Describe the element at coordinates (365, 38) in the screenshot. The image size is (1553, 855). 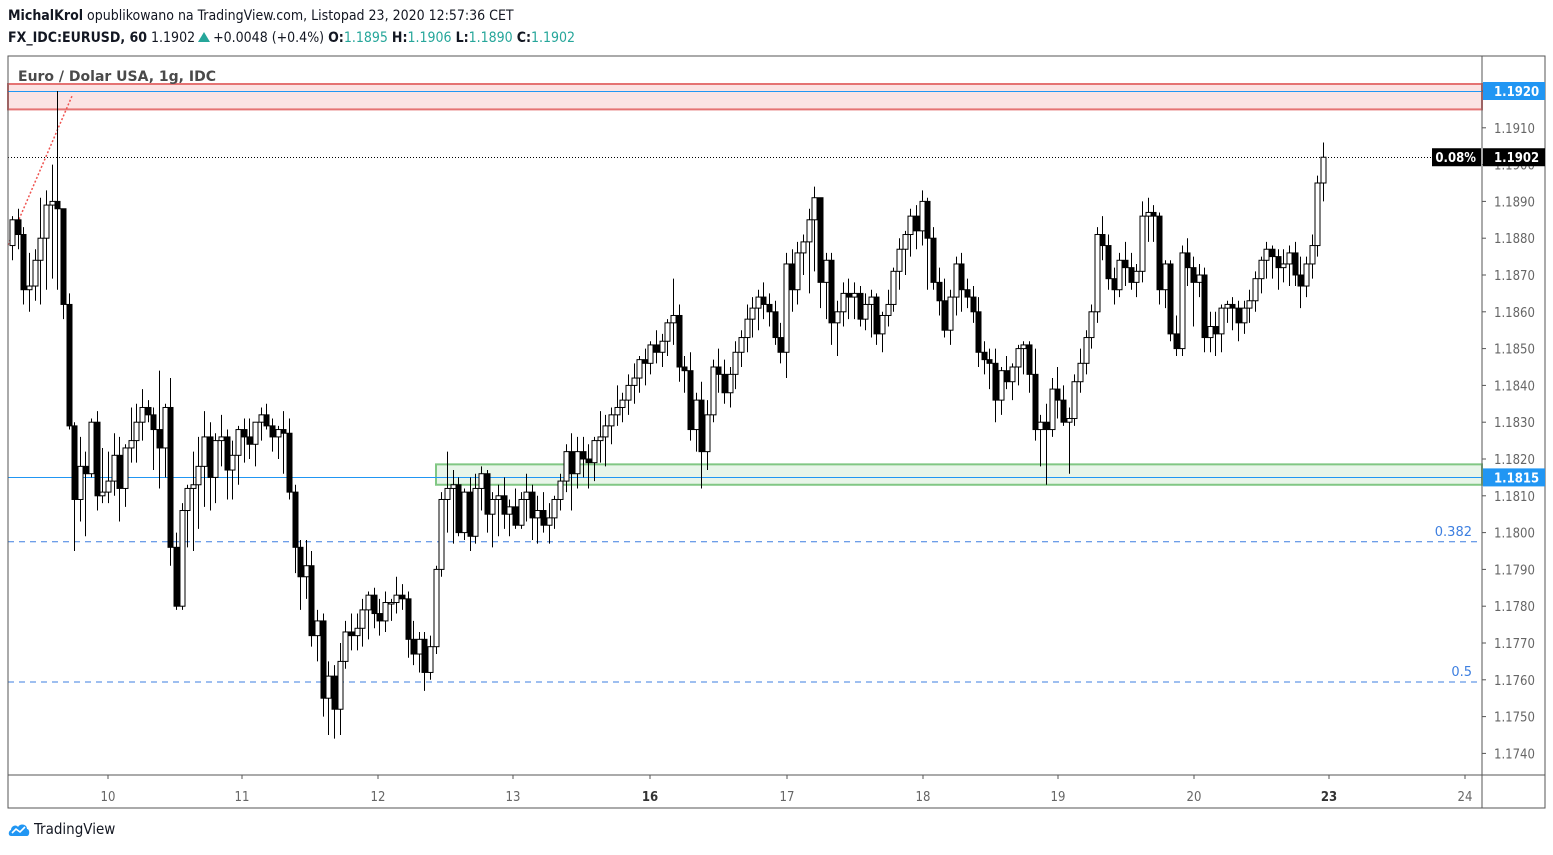
I see `open-value: 1.1895` at that location.